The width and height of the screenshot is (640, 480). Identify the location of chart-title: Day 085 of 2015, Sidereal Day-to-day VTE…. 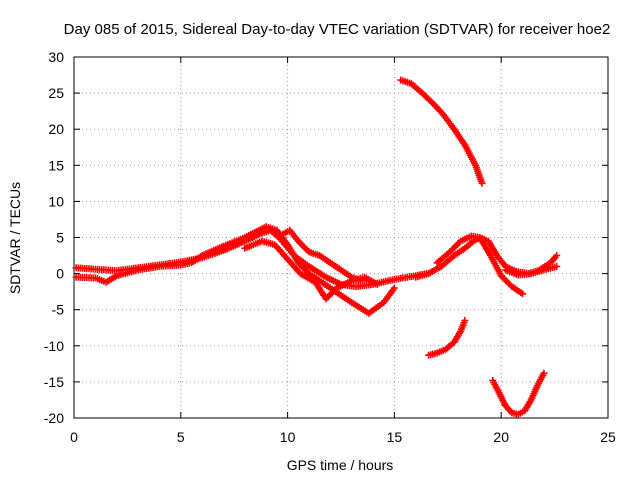
(337, 29).